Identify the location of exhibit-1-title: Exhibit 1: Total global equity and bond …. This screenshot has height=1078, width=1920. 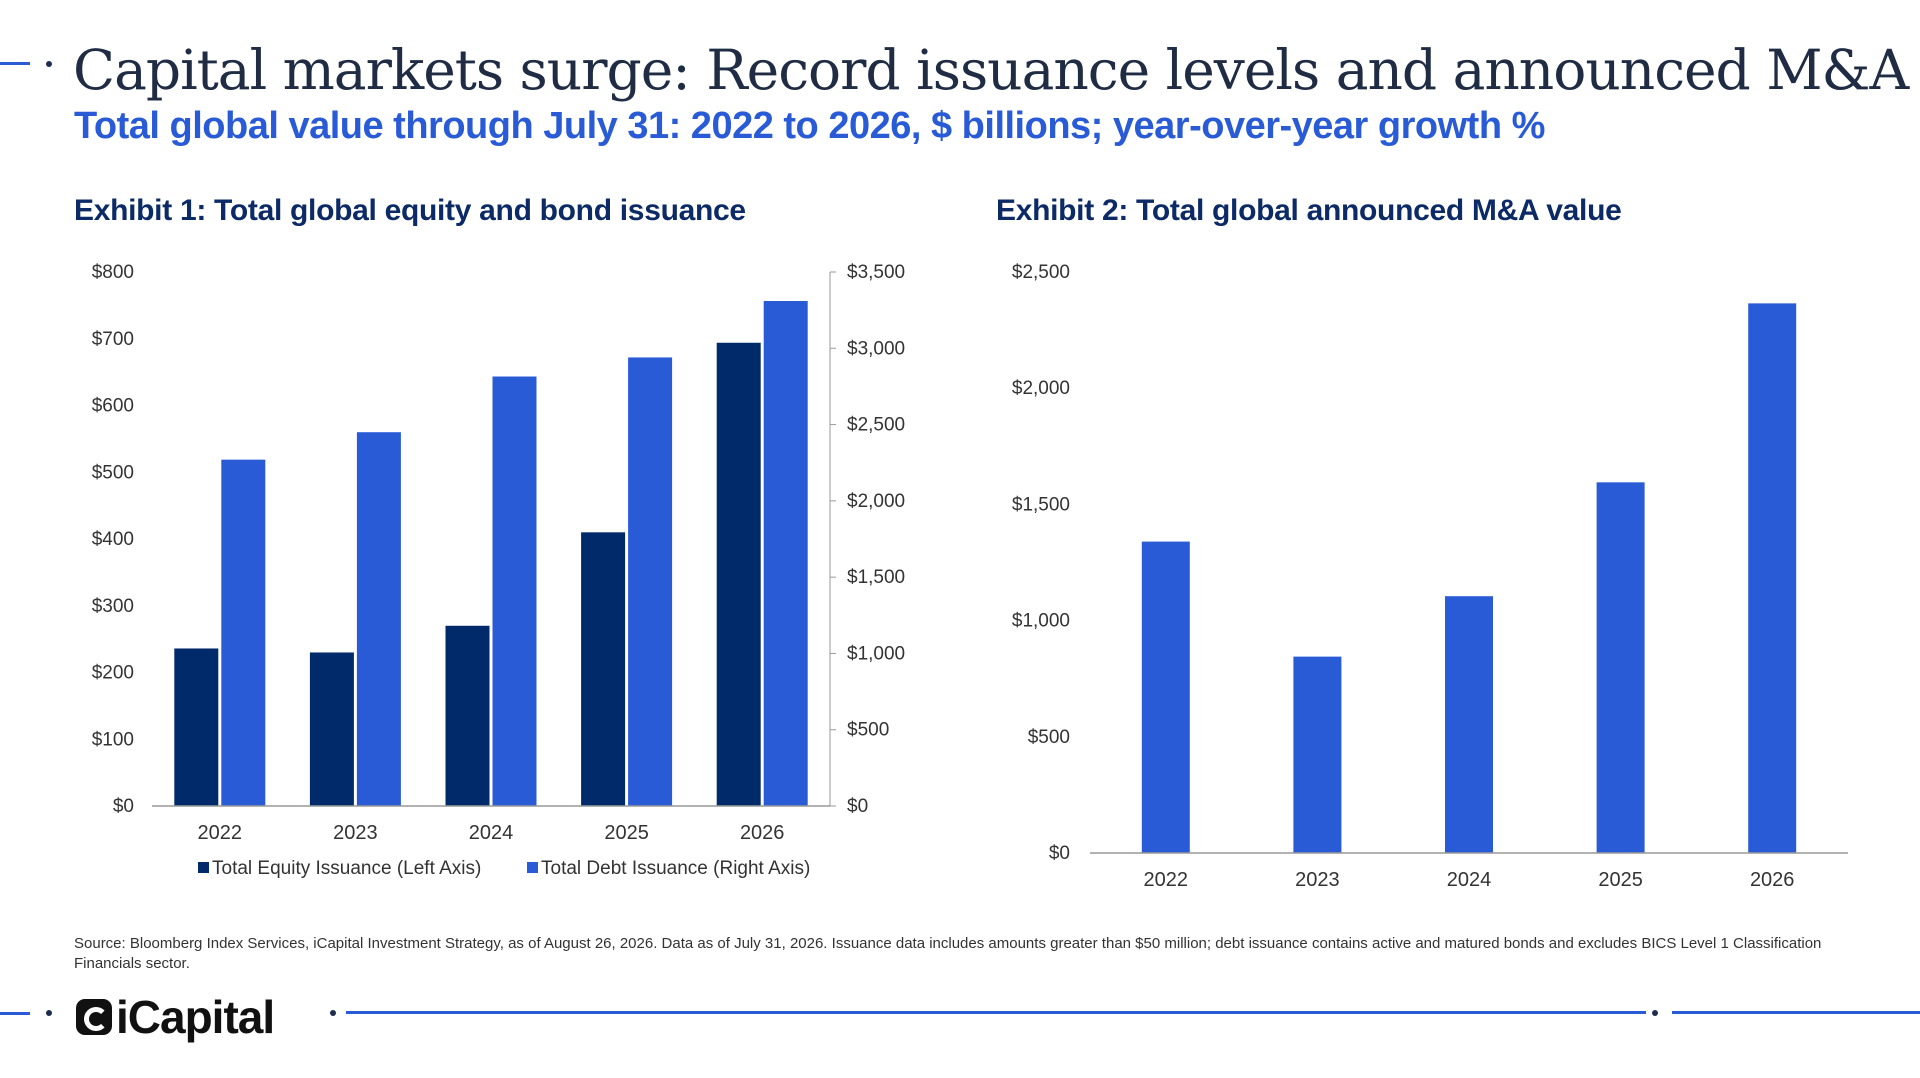
(410, 210).